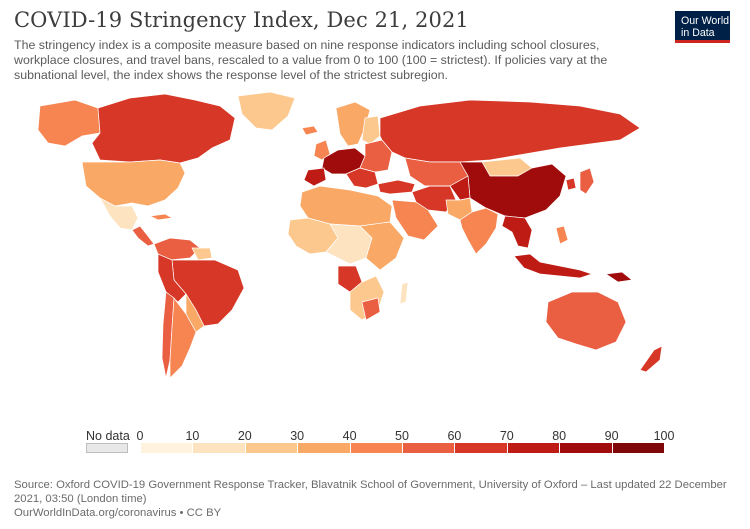  Describe the element at coordinates (664, 436) in the screenshot. I see `legend-tick-label: 100` at that location.